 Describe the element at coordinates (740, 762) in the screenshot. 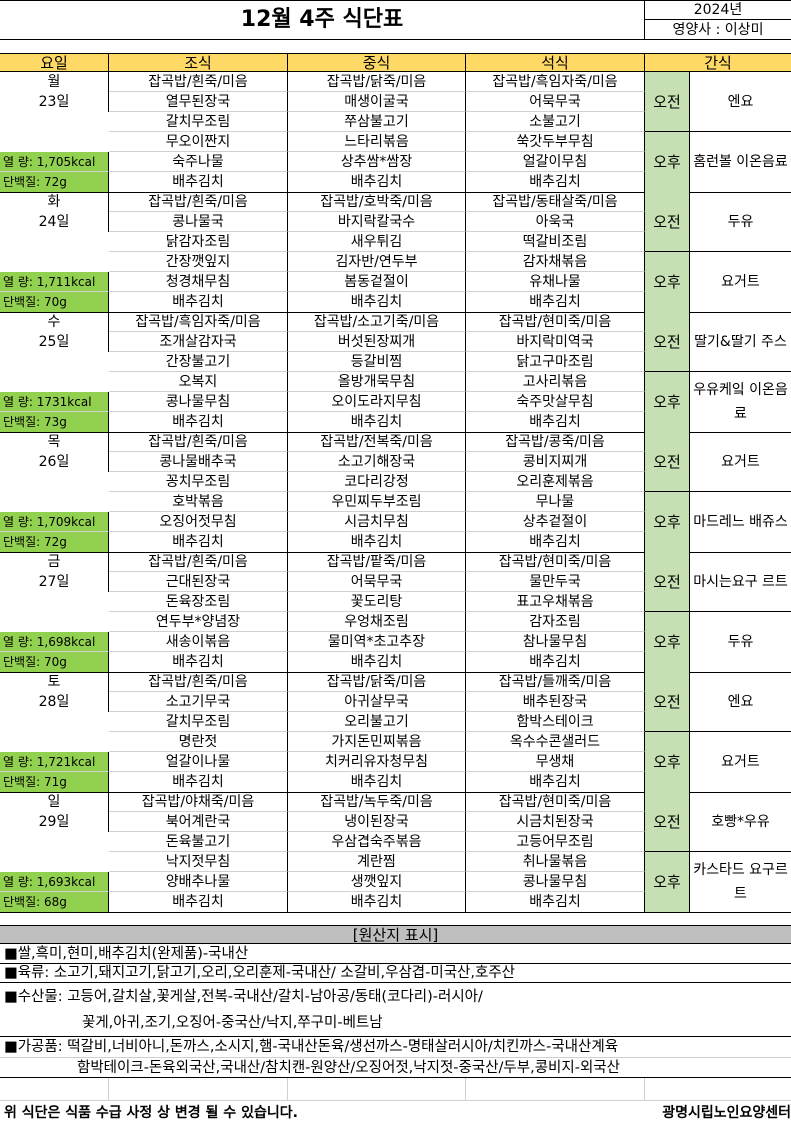

I see `snack-pm-item: 요거트` at that location.